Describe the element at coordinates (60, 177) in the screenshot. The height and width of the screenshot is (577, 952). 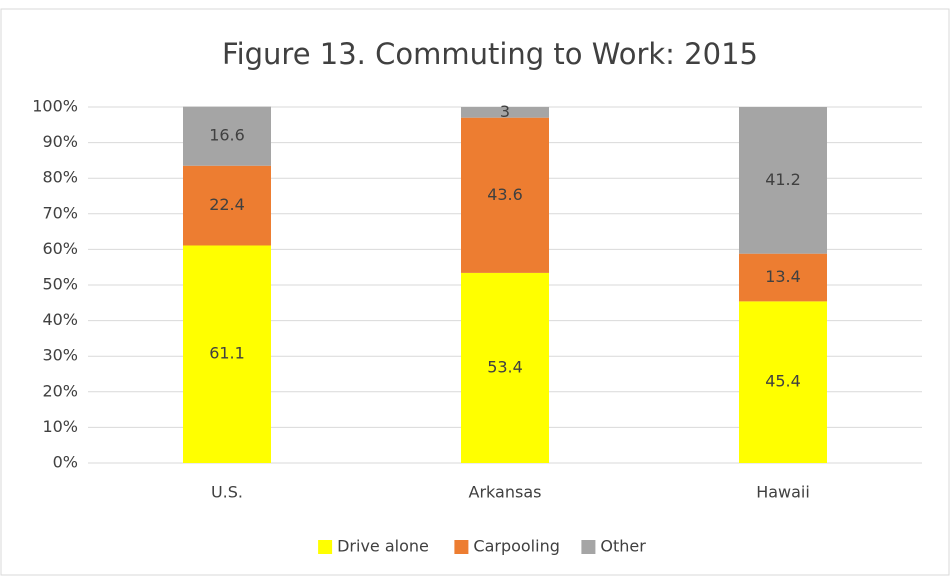
I see `y-tick-label: 80%` at that location.